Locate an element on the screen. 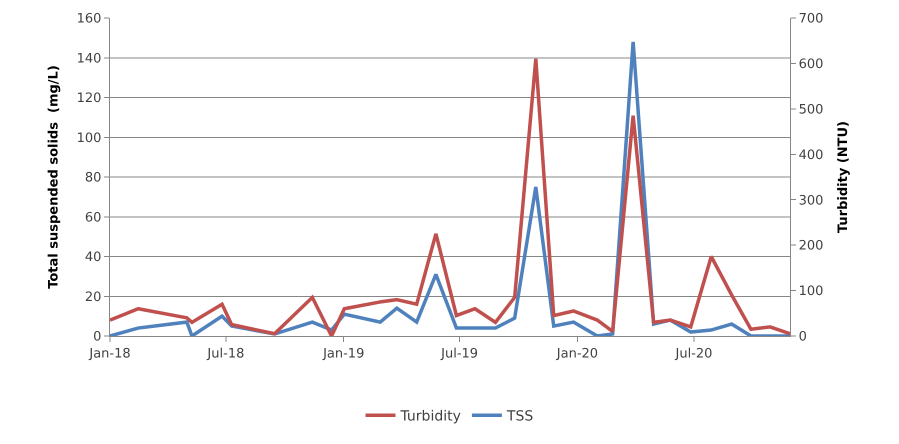 The image size is (899, 444). y2-tick-label: 600 is located at coordinates (811, 64).